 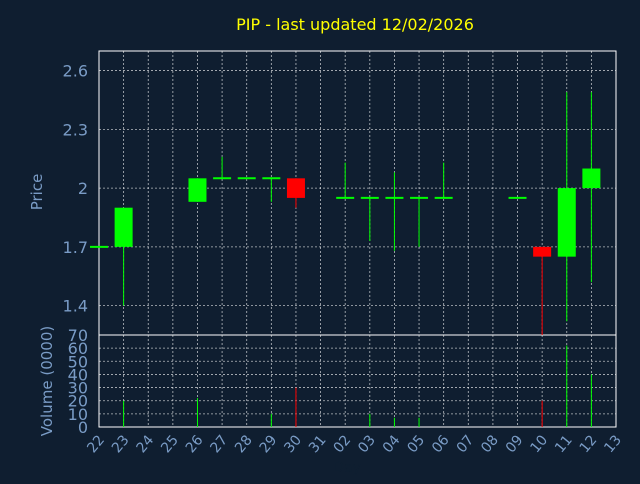 I want to click on price-tick-label: 1.7, so click(x=75, y=247).